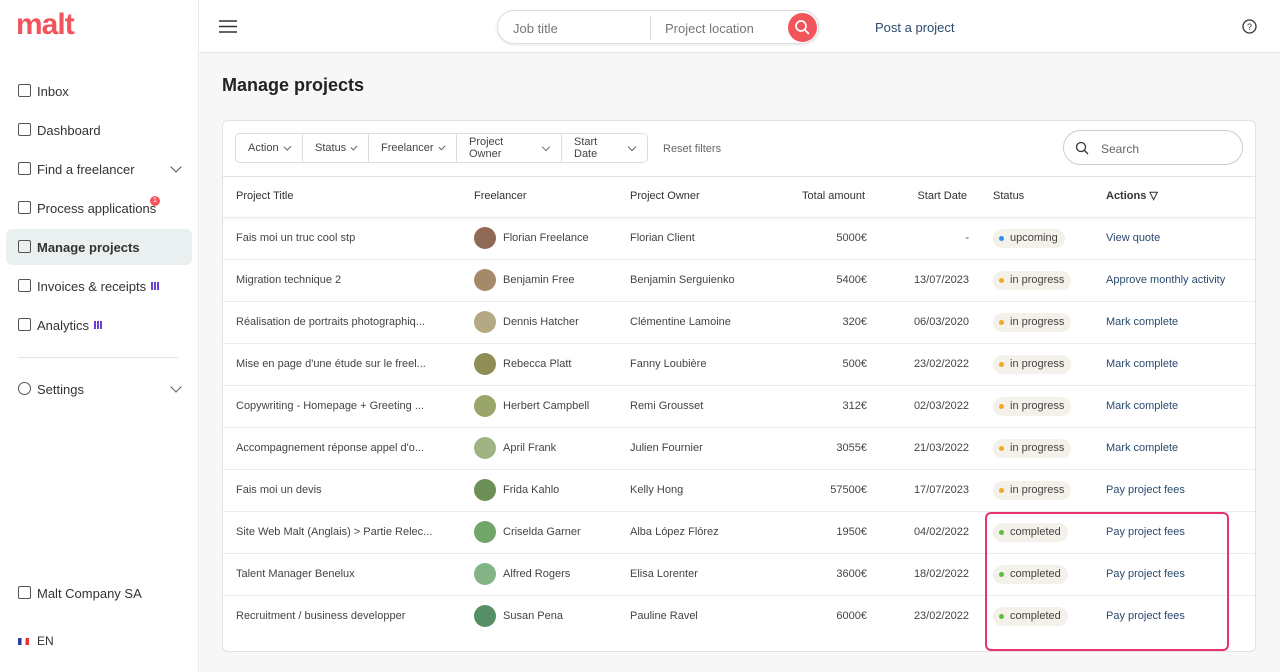 This screenshot has height=672, width=1280. Describe the element at coordinates (941, 490) in the screenshot. I see `start-date: 17/07/2023` at that location.